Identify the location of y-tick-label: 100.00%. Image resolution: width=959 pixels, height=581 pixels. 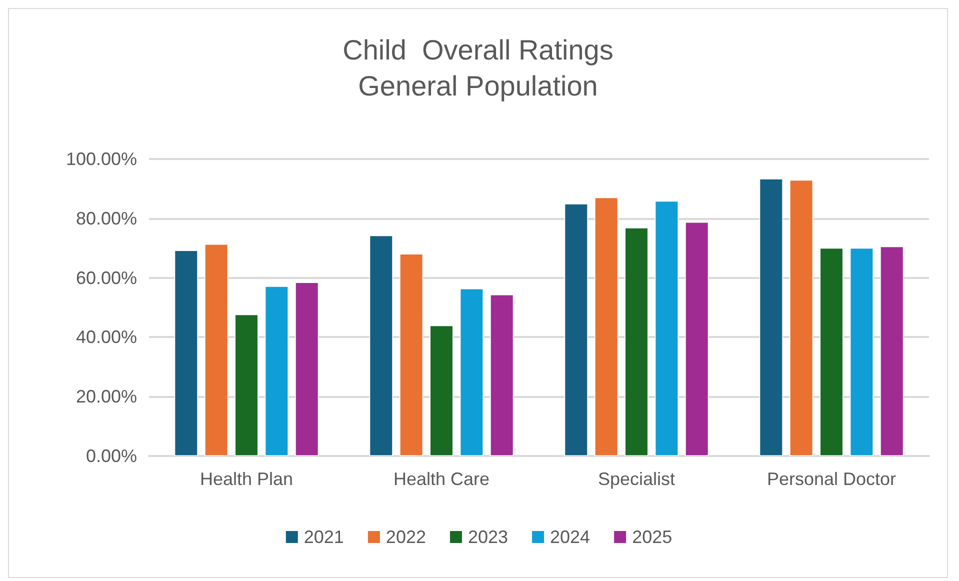
(101, 159).